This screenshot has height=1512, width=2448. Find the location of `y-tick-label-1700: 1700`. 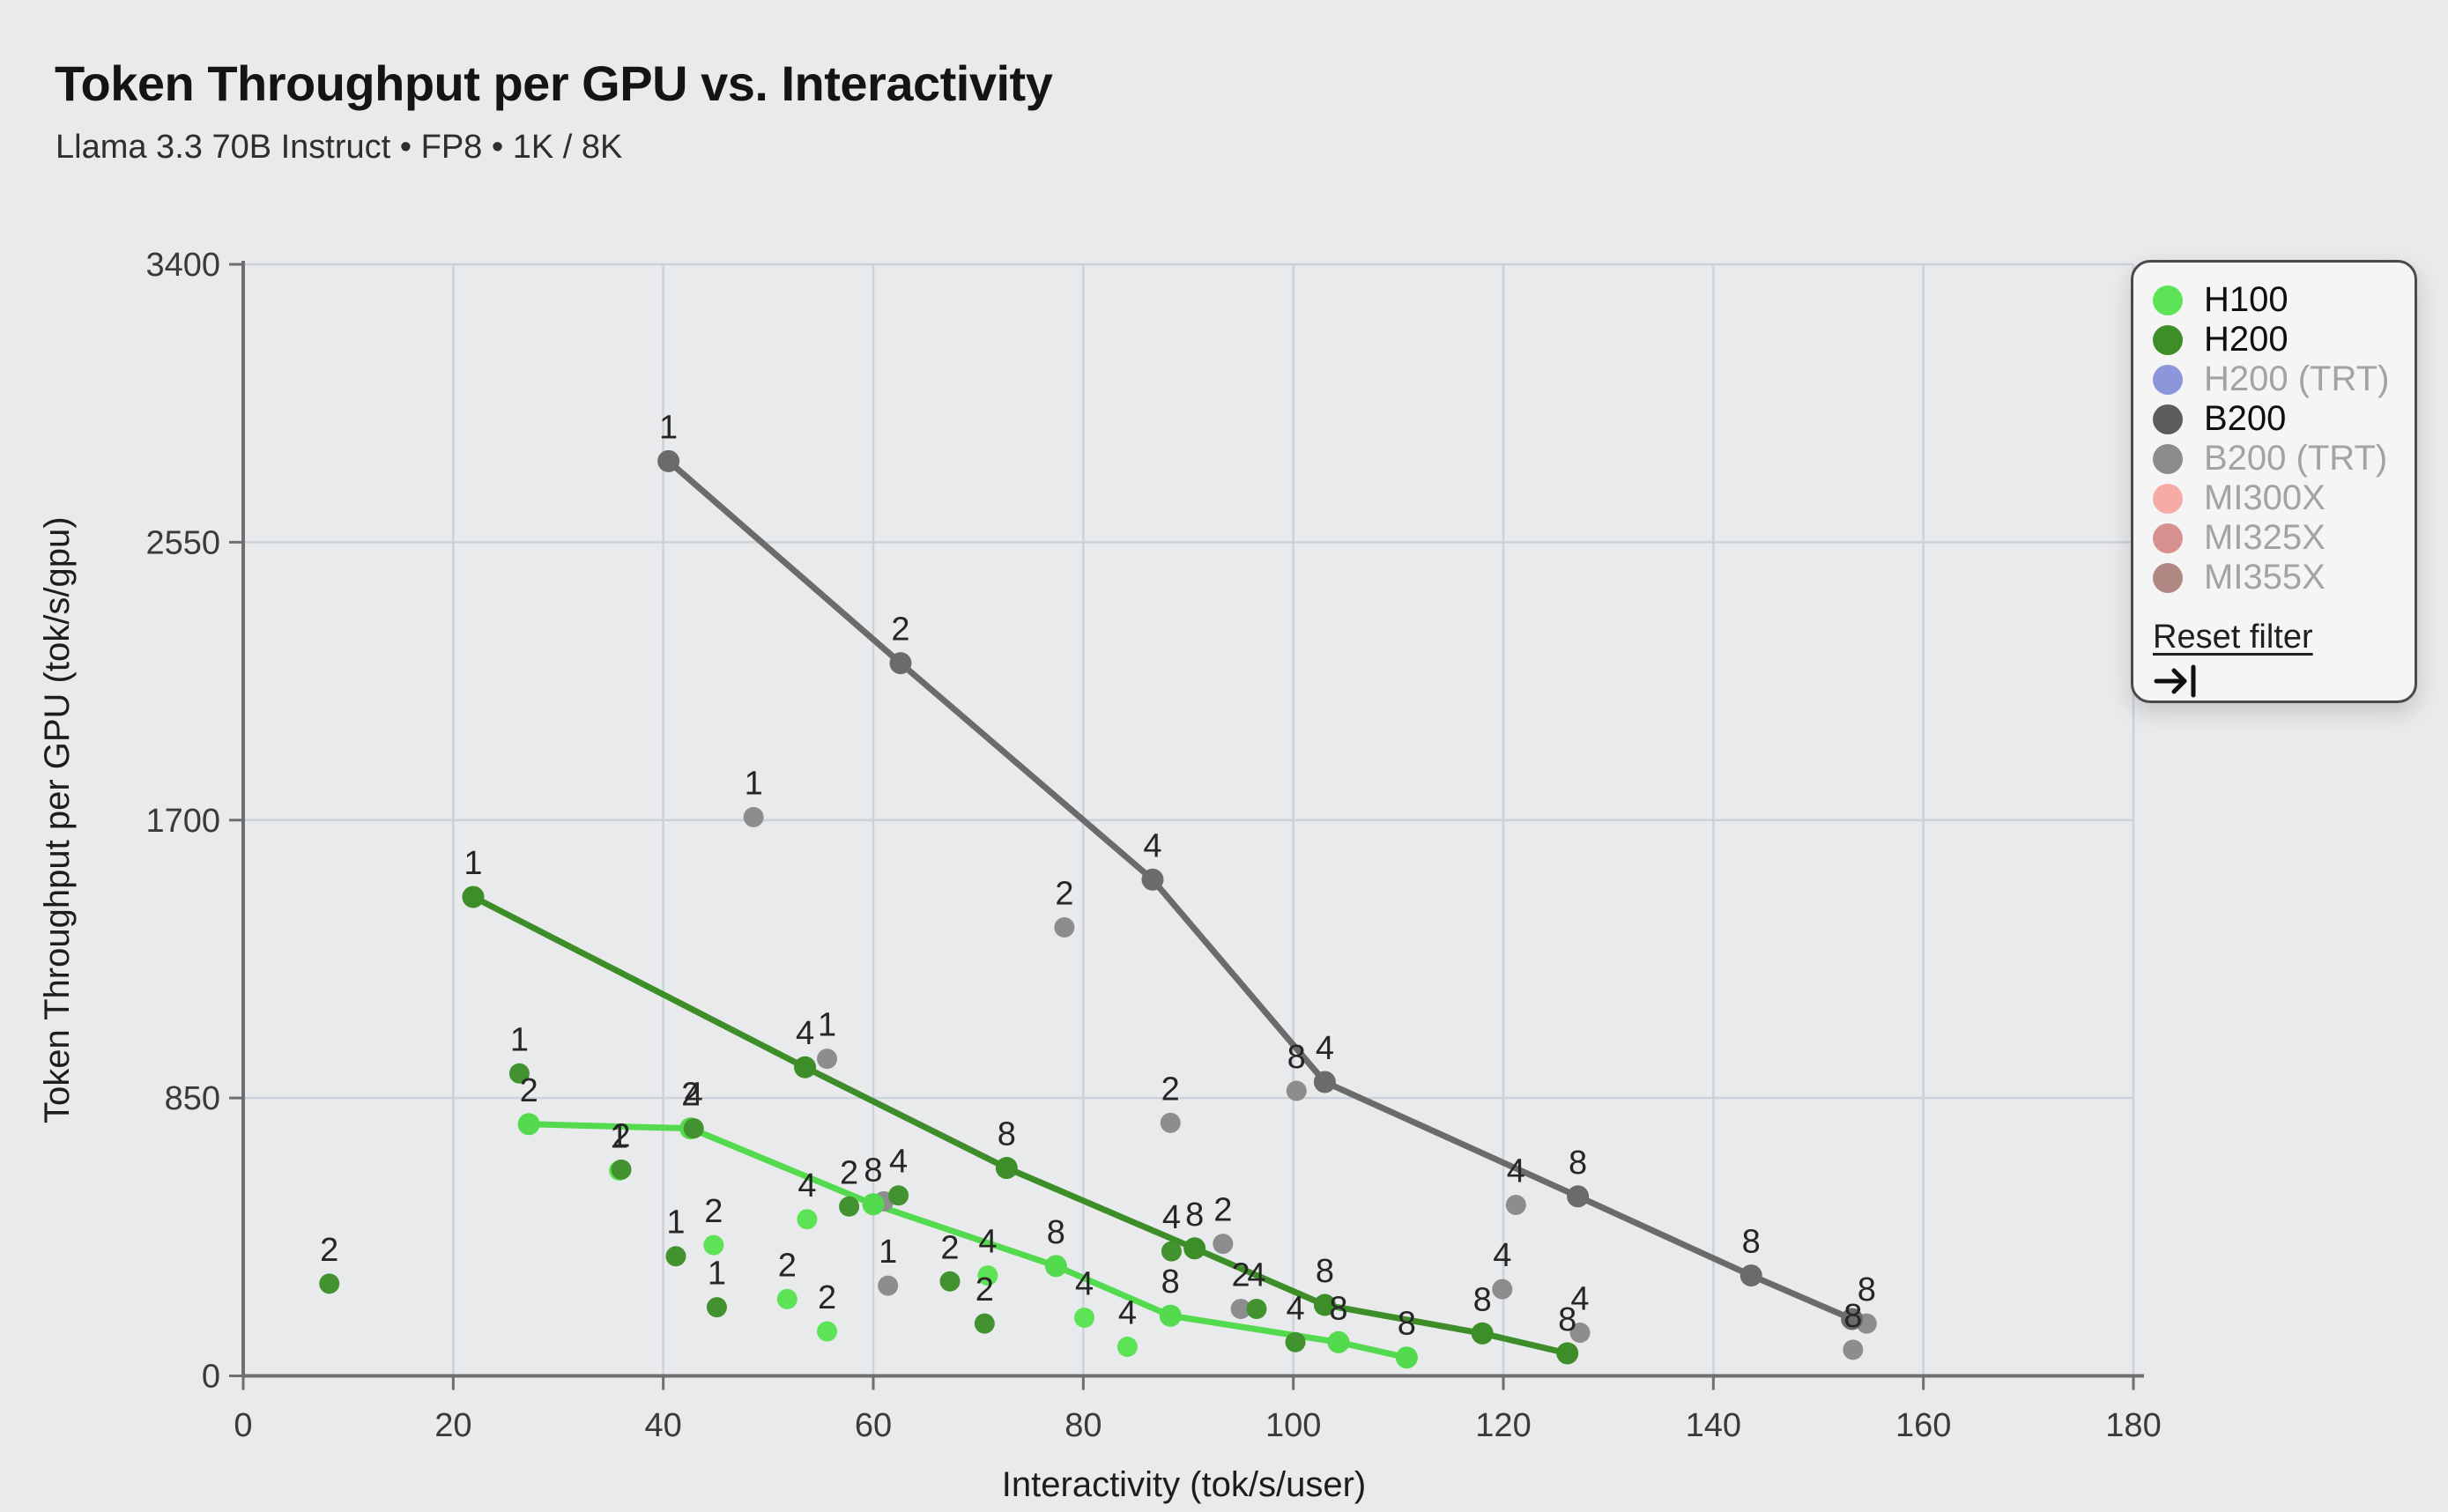

y-tick-label-1700: 1700 is located at coordinates (182, 821).